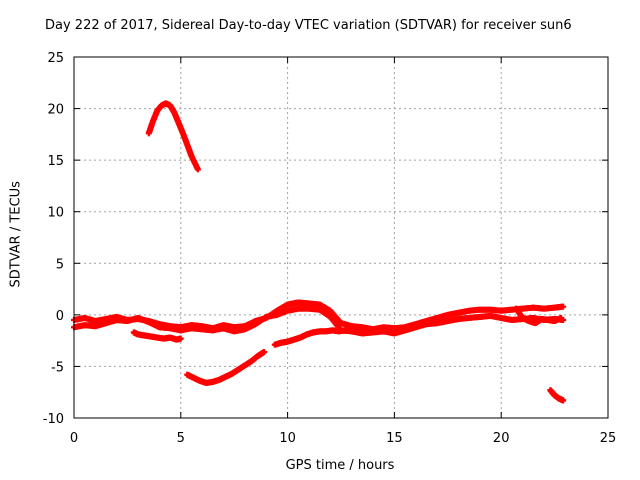  Describe the element at coordinates (55, 161) in the screenshot. I see `y-tick-label: 15` at that location.